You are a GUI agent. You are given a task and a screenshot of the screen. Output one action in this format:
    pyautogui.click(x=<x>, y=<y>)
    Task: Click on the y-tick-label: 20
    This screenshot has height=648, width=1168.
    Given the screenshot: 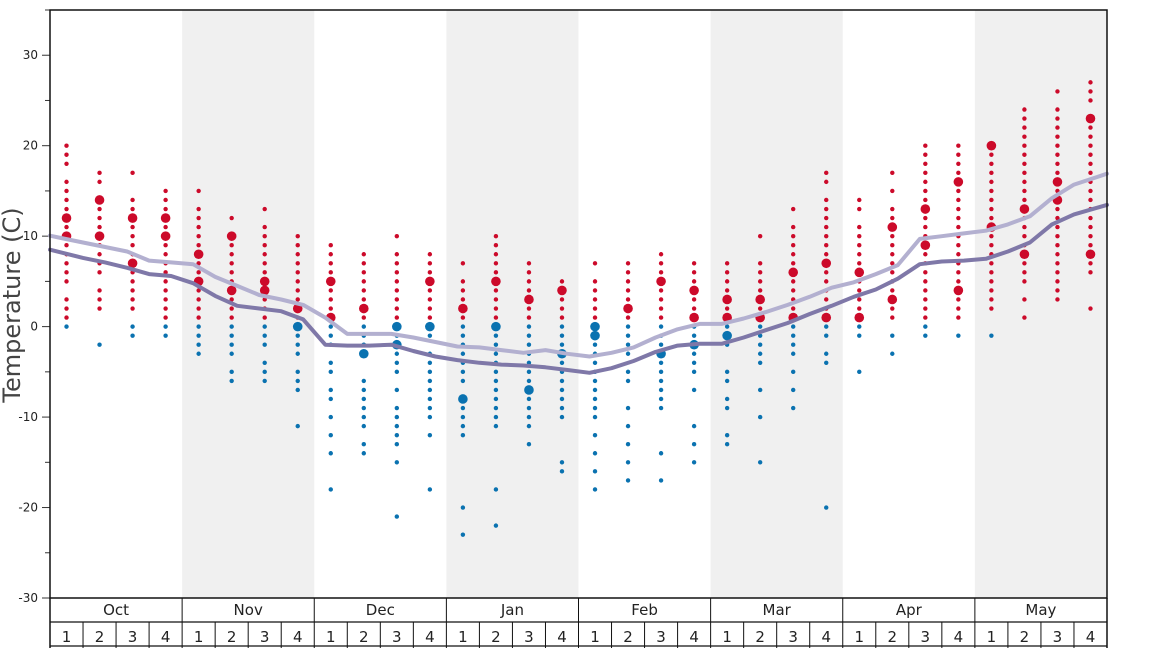 What is the action you would take?
    pyautogui.click(x=30, y=146)
    